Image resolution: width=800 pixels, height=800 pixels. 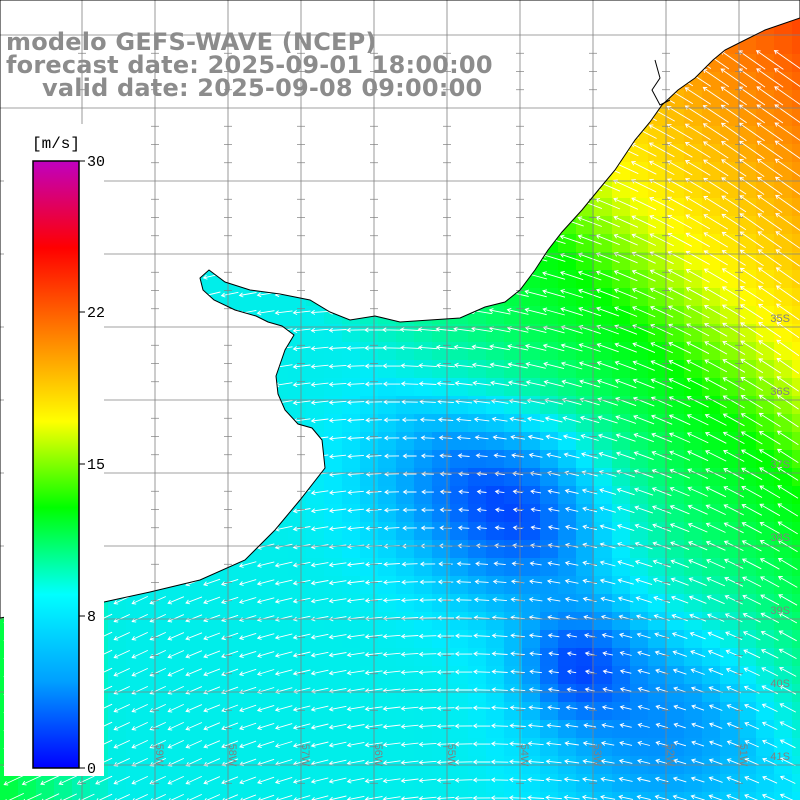 I want to click on colorbar-tick-label: 8, so click(x=91, y=617).